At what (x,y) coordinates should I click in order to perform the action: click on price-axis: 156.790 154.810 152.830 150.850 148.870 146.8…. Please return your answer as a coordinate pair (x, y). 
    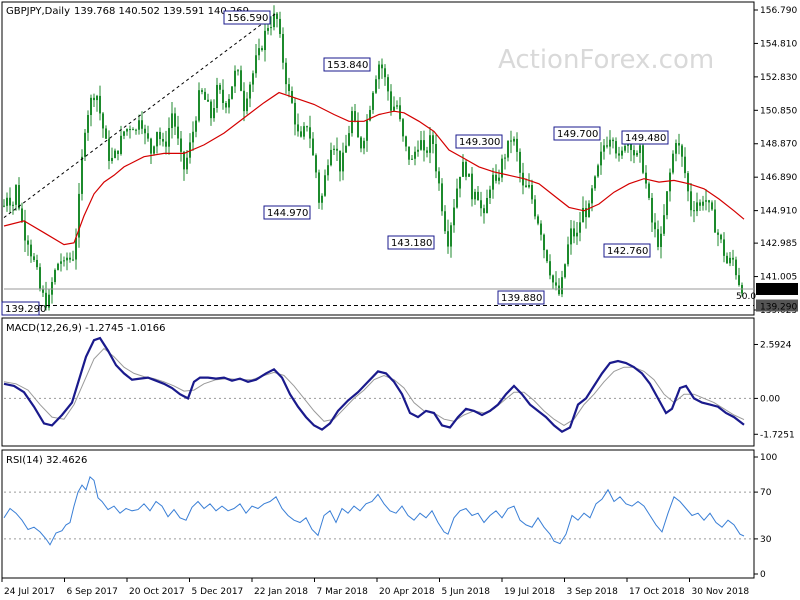
    Looking at the image, I should click on (776, 161).